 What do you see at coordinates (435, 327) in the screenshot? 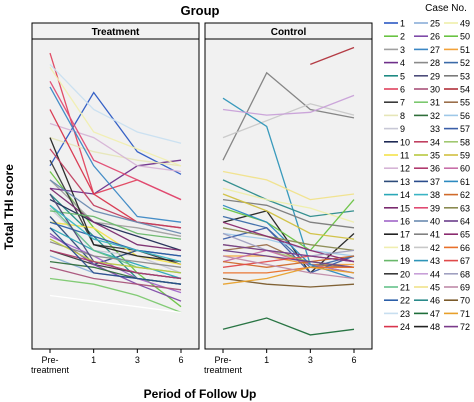
I see `legend-label: 48` at bounding box center [435, 327].